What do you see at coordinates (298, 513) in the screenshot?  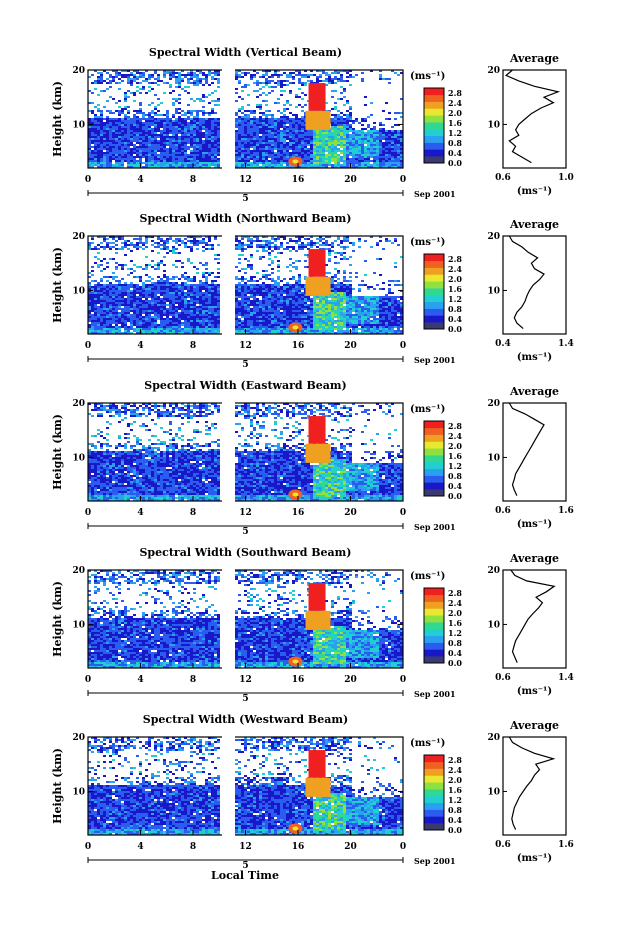 I see `x-tick-label: 16` at bounding box center [298, 513].